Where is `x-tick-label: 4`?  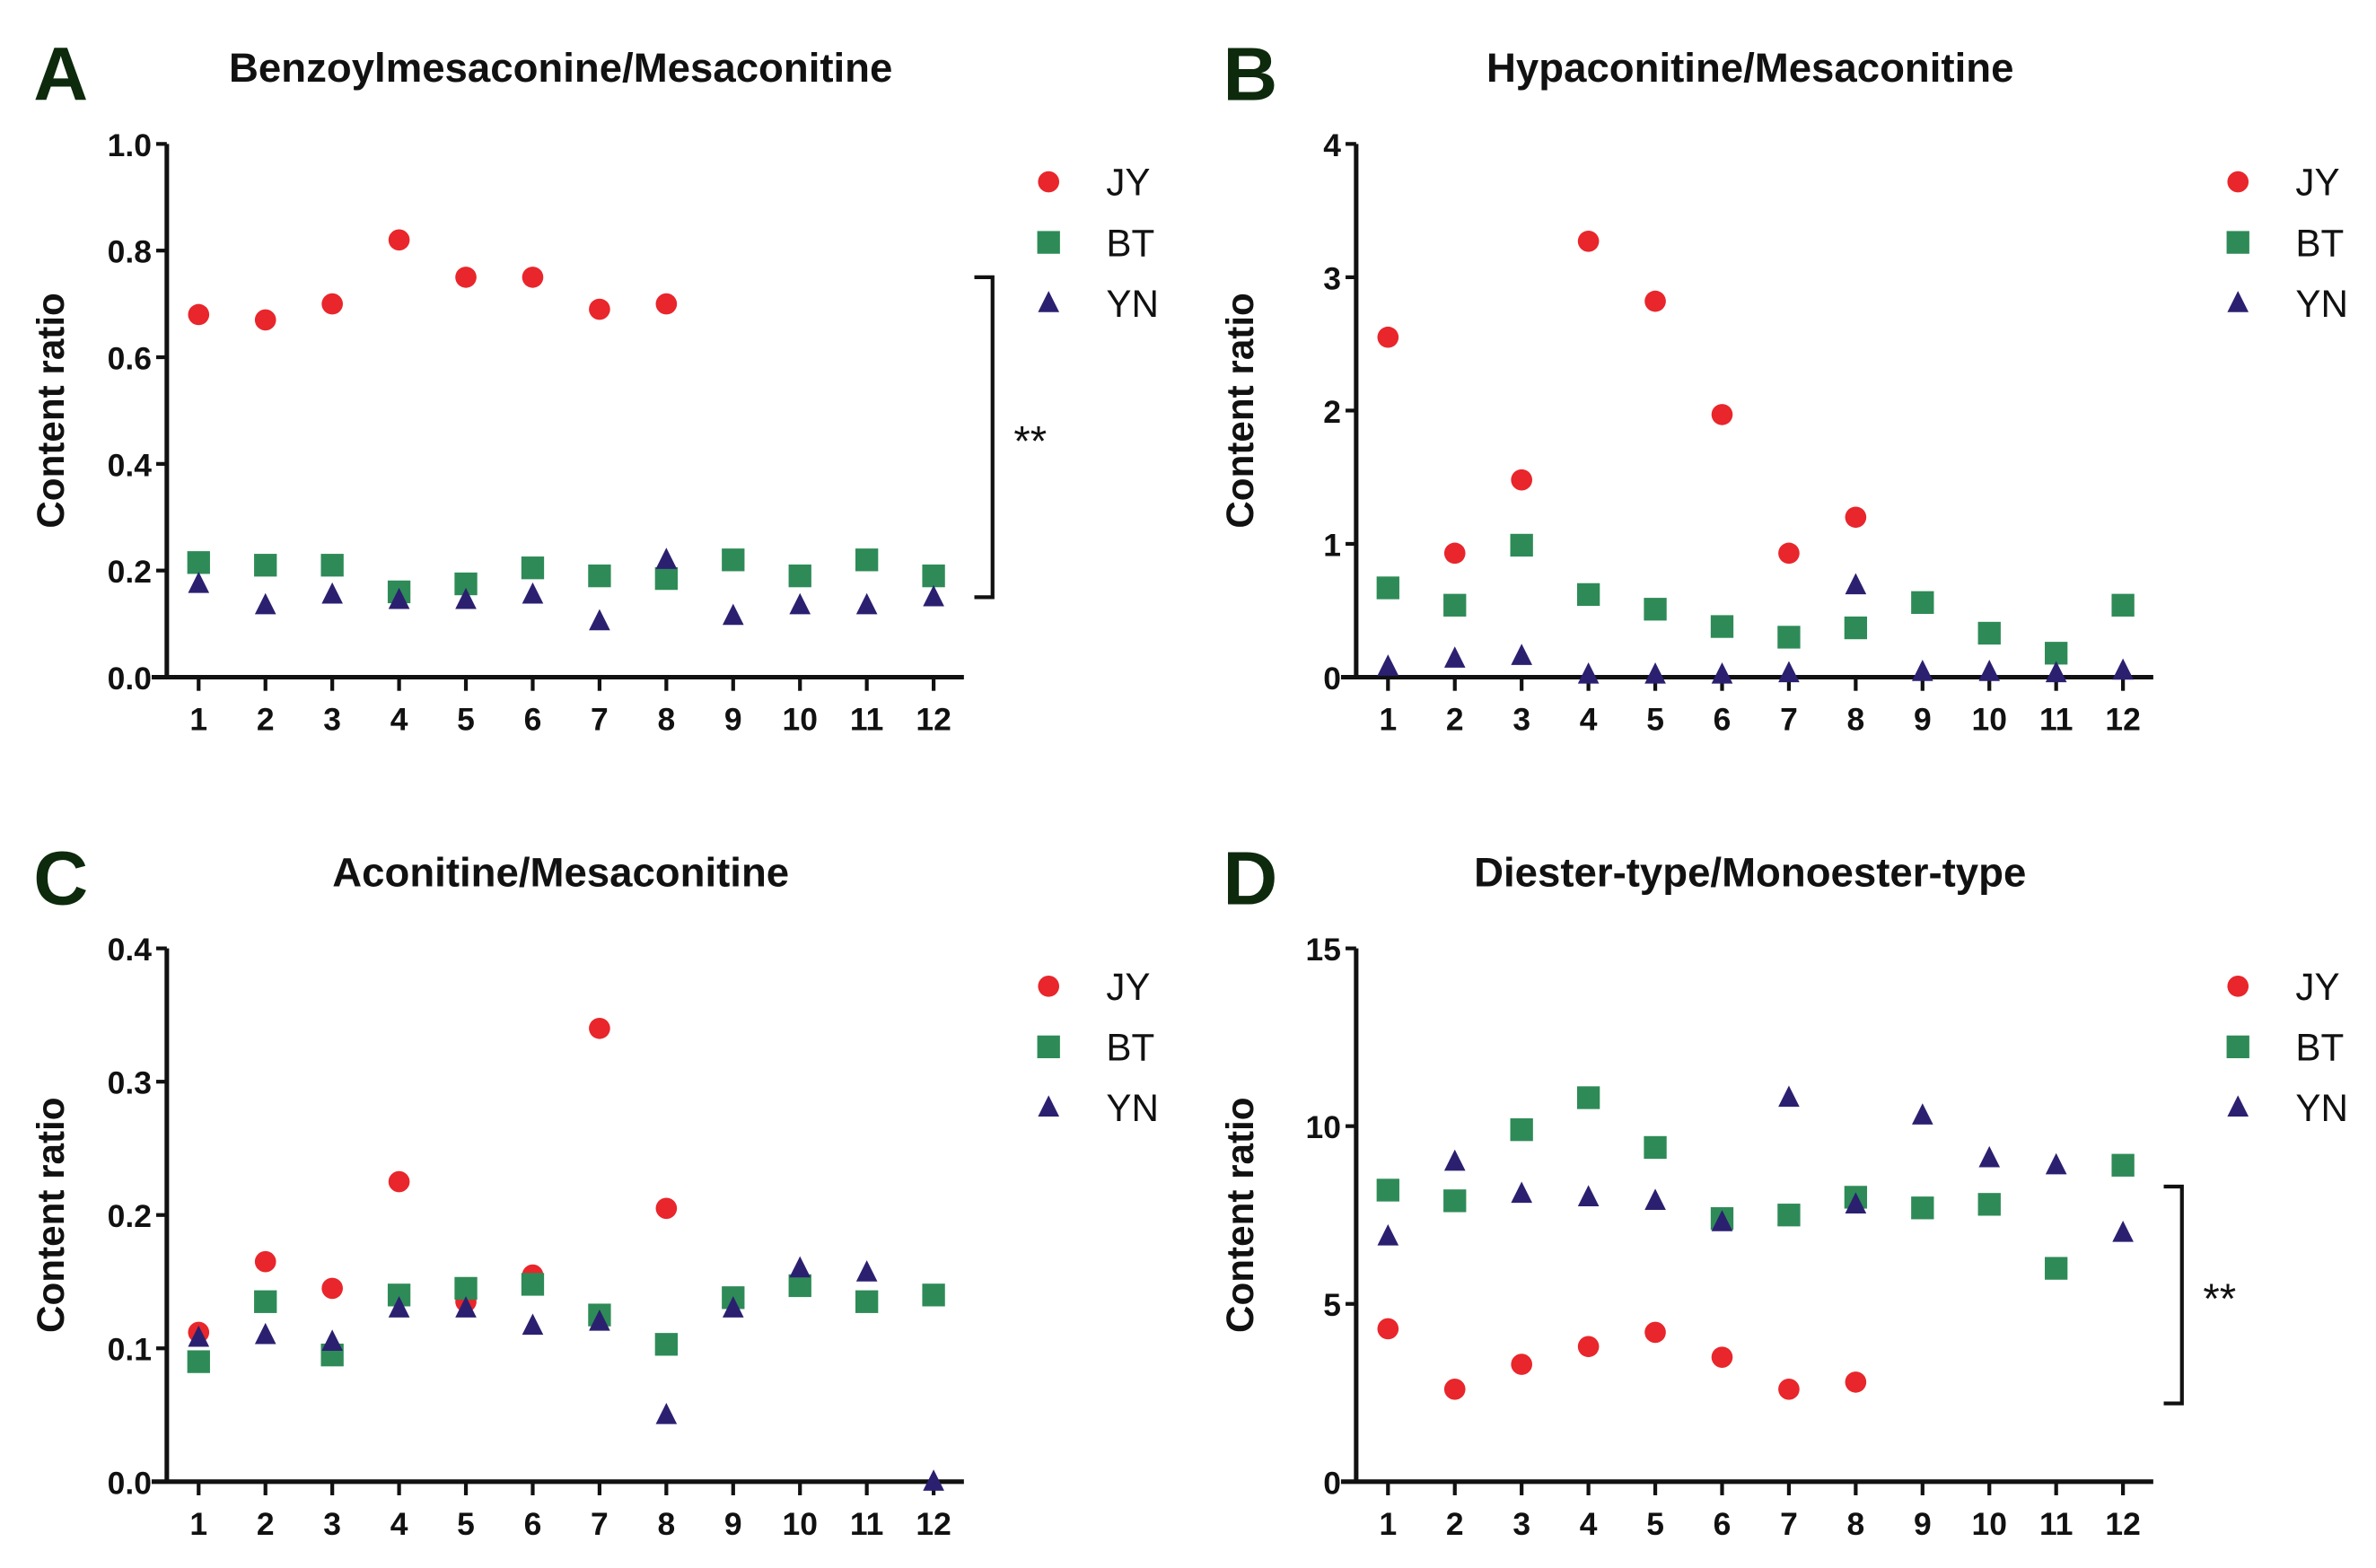
x-tick-label: 4 is located at coordinates (1589, 720).